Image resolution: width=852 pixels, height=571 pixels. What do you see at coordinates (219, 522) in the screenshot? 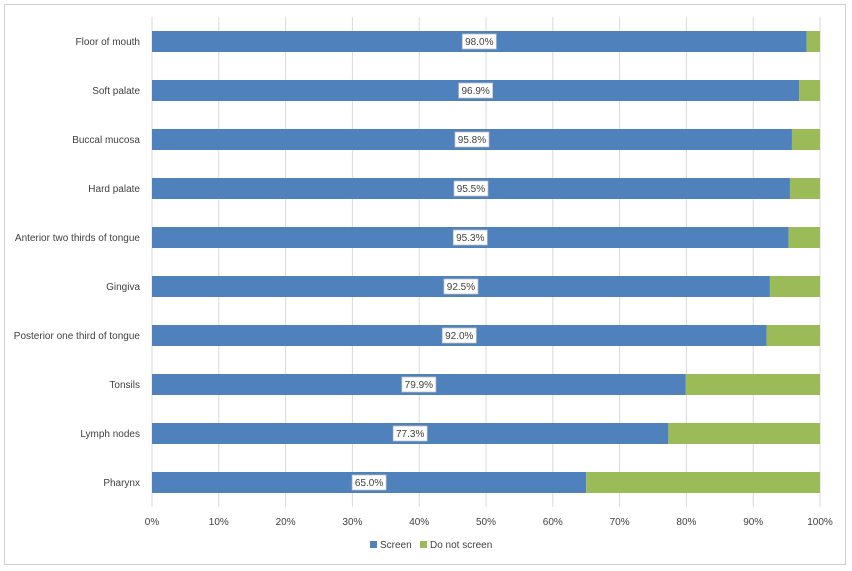
I see `x-tick-label: 10%` at bounding box center [219, 522].